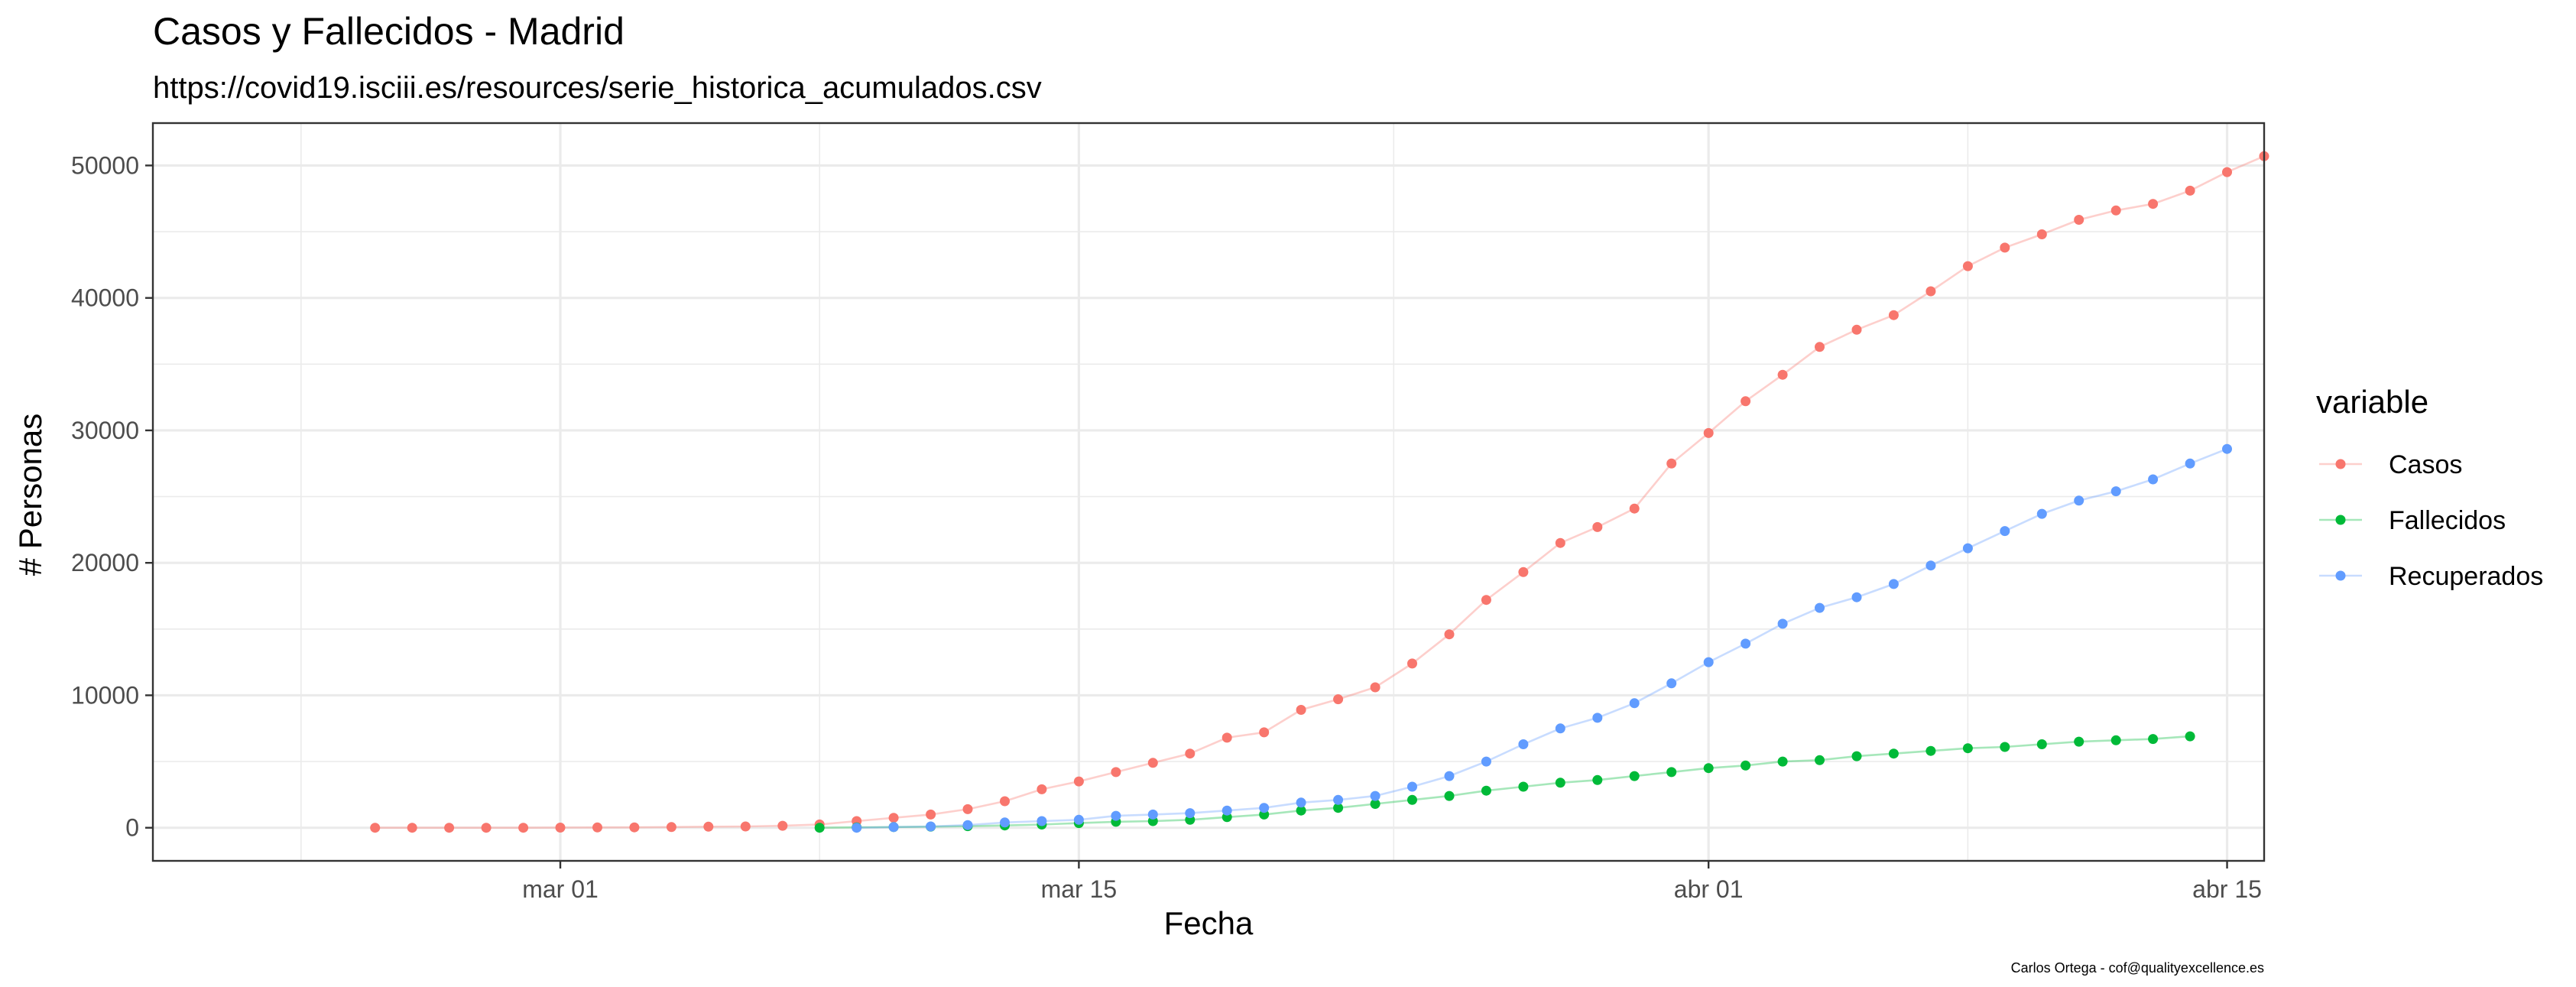 This screenshot has width=2576, height=987. I want to click on y-tick-label: 50000, so click(105, 165).